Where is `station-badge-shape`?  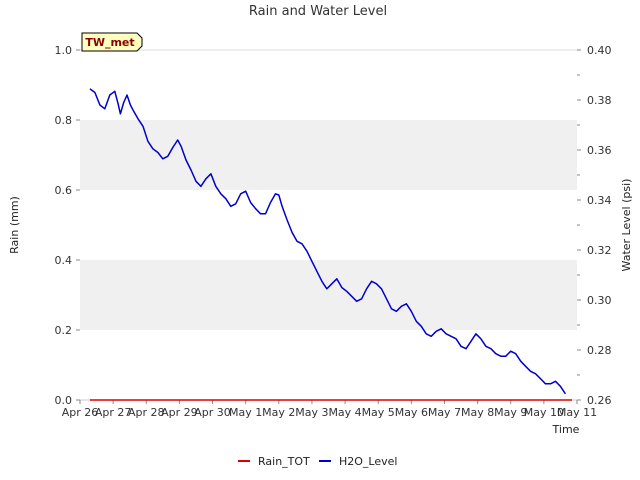 station-badge-shape is located at coordinates (112, 42).